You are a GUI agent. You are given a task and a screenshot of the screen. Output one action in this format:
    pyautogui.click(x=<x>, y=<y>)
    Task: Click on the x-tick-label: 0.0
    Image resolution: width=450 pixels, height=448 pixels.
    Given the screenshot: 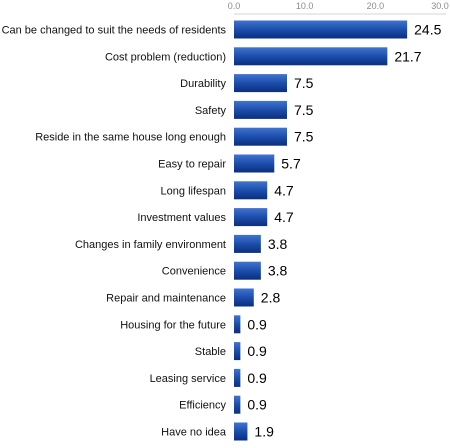 What is the action you would take?
    pyautogui.click(x=234, y=6)
    